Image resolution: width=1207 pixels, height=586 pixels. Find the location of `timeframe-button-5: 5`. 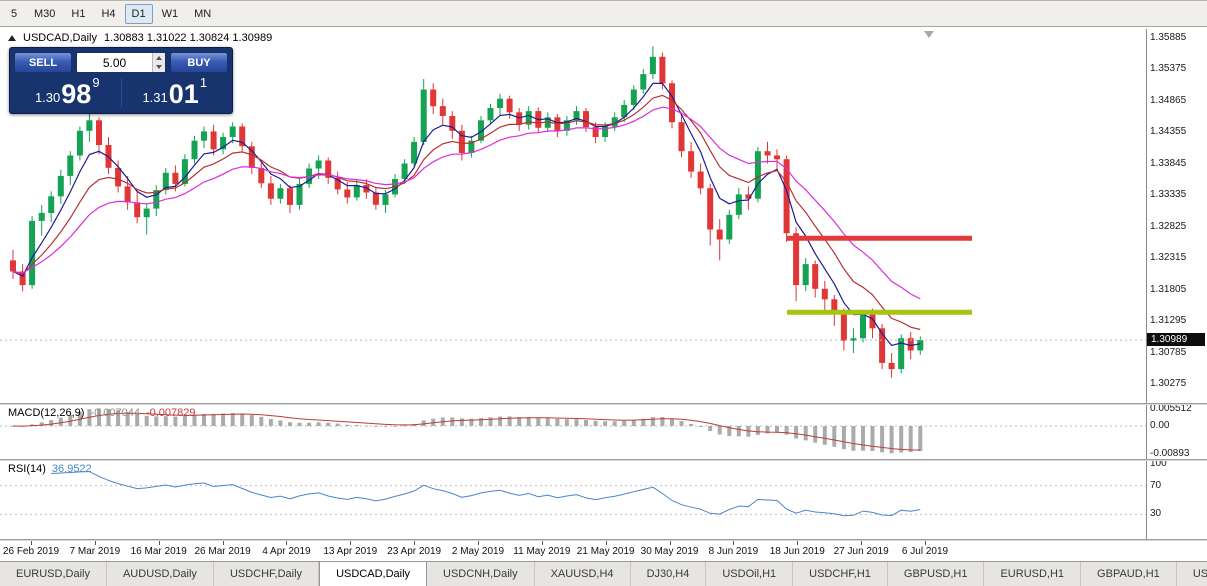

timeframe-button-5: 5 is located at coordinates (14, 13).